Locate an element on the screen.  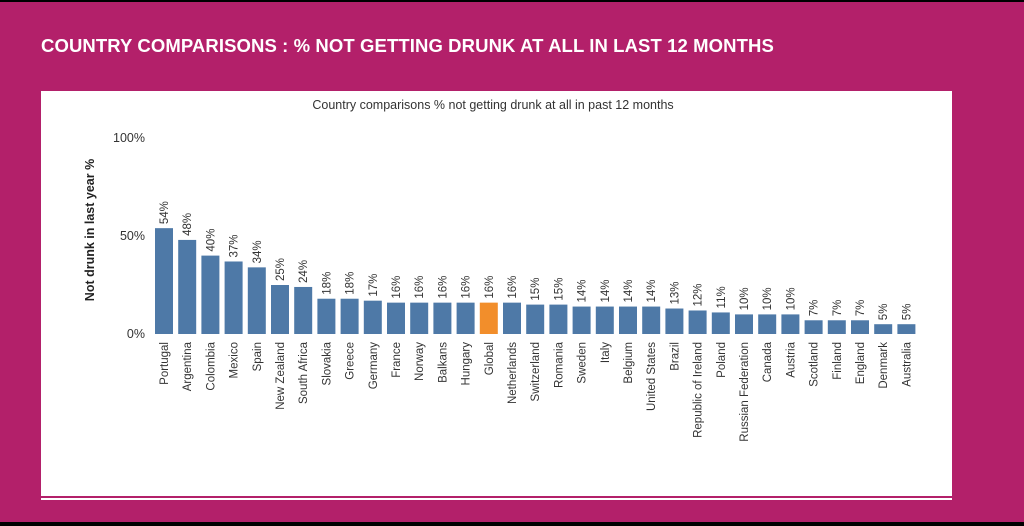
category-label: Italy is located at coordinates (606, 352).